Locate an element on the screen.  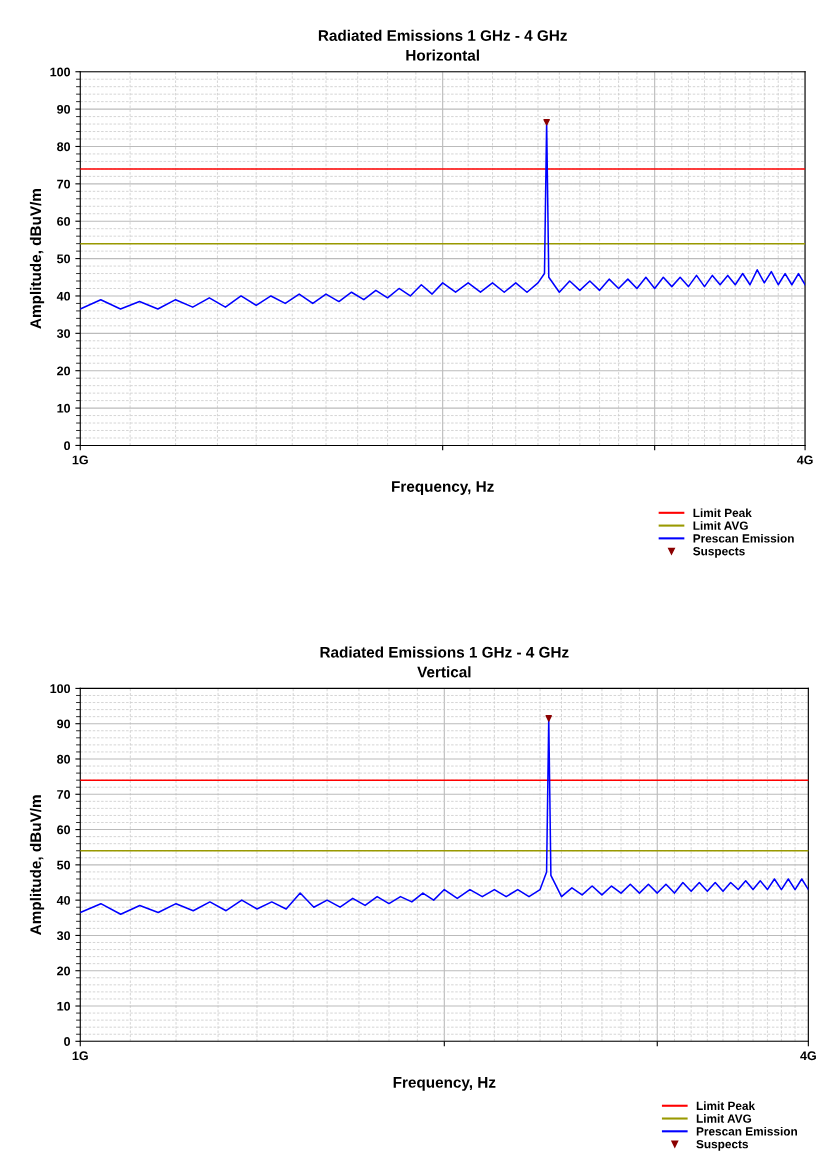
chart-subtitle: Vertical is located at coordinates (444, 672).